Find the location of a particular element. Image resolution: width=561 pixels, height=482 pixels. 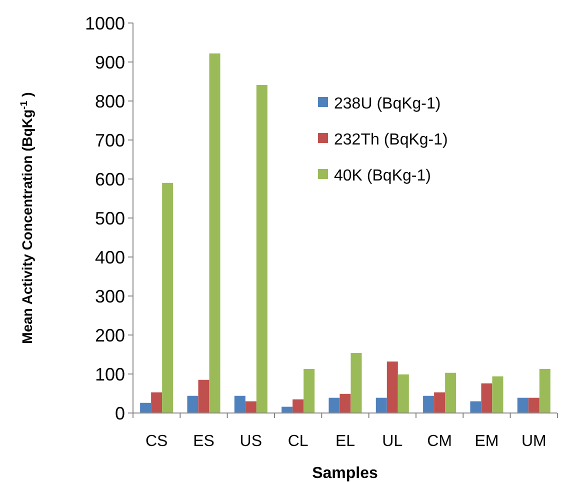

y-tick-label: 300 is located at coordinates (109, 296).